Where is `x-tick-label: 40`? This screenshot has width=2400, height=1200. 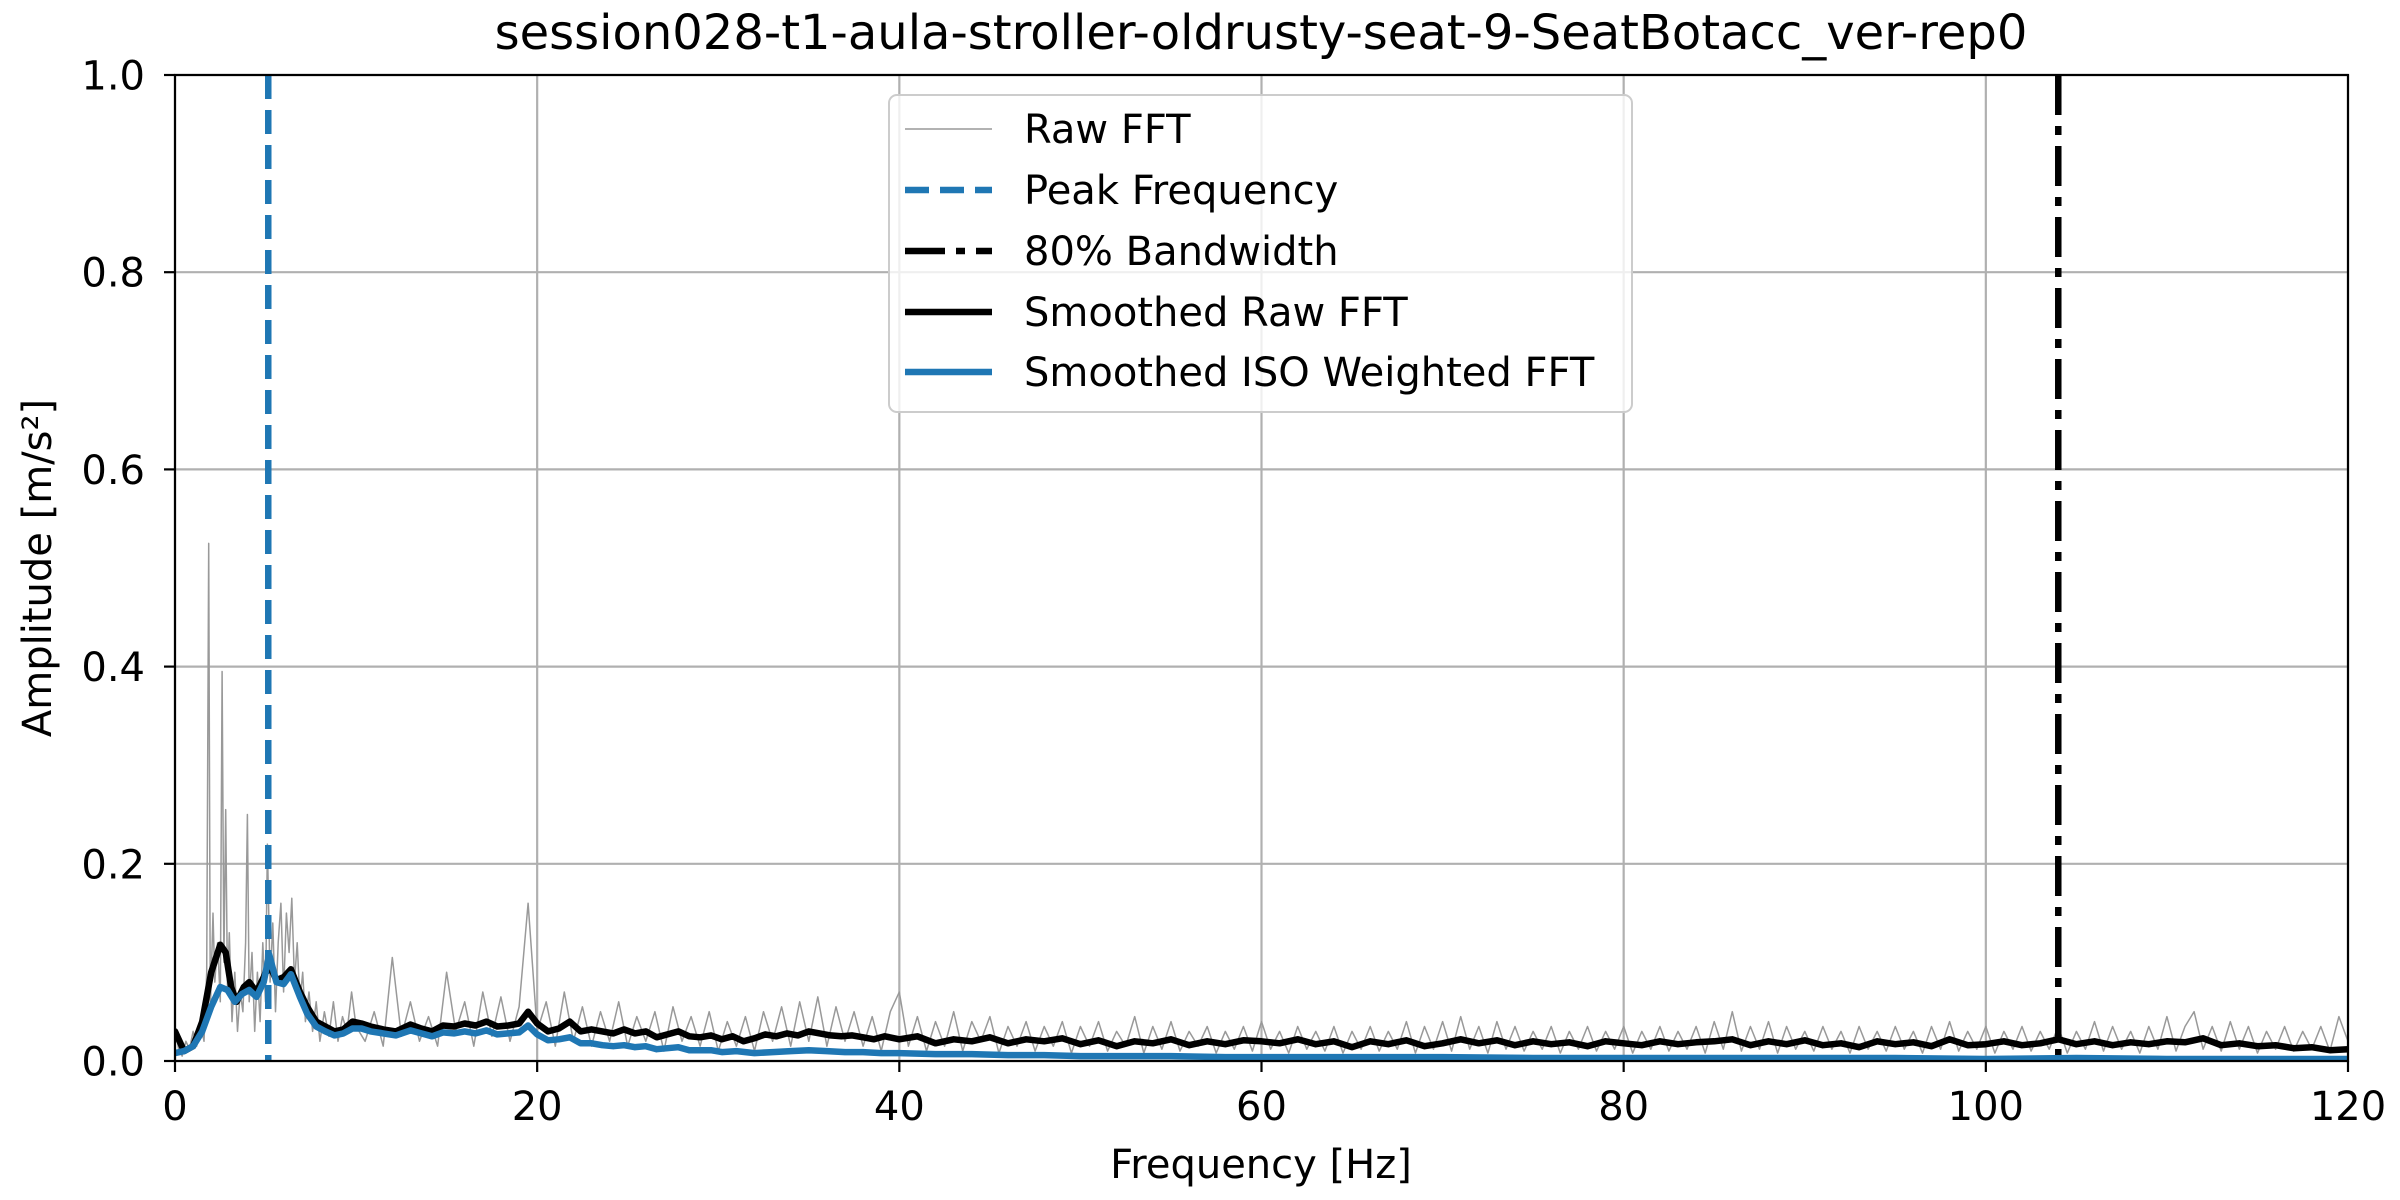
x-tick-label: 40 is located at coordinates (899, 1107).